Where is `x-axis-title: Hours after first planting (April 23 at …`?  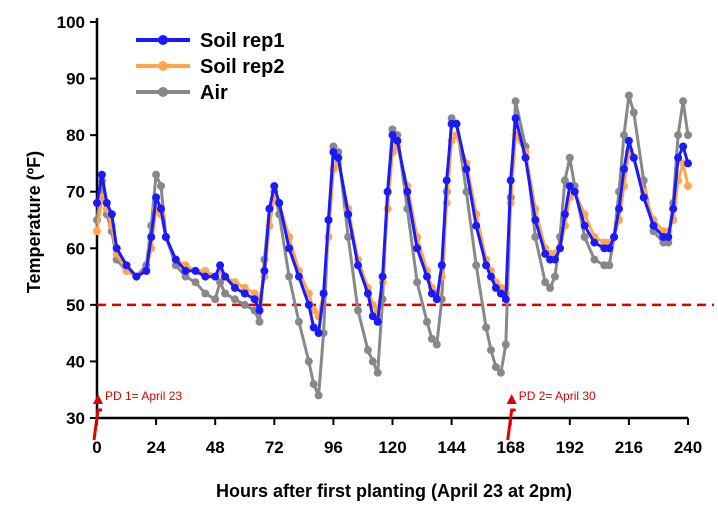
x-axis-title: Hours after first planting (April 23 at … is located at coordinates (394, 491).